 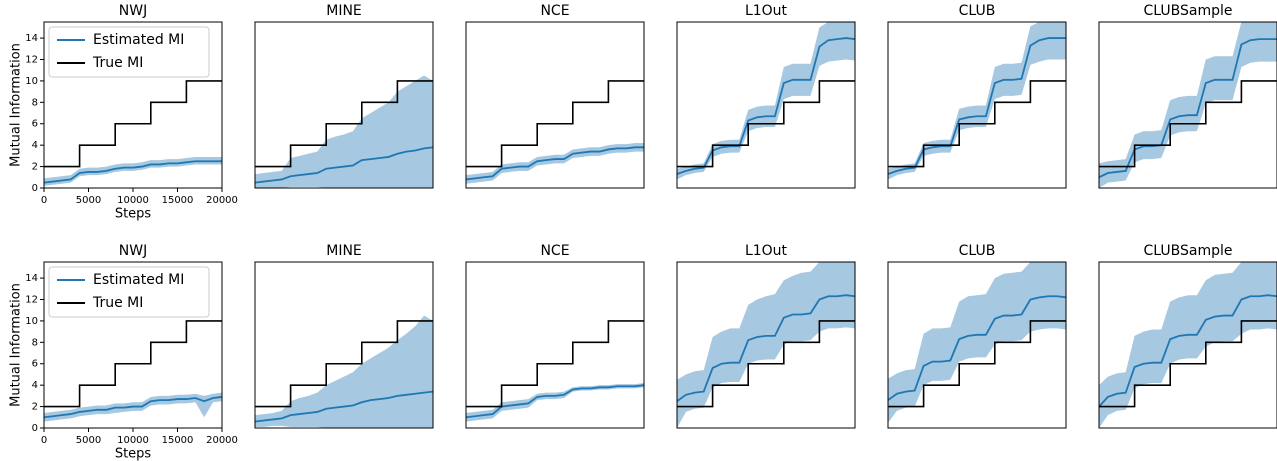 I want to click on y-tick-label: 6, so click(x=35, y=124).